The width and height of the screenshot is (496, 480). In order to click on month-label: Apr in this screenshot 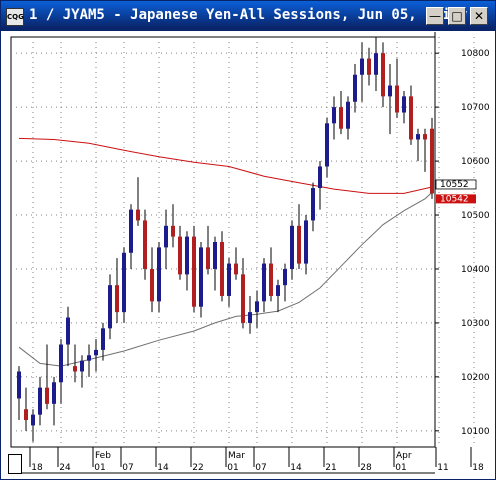, I will do `click(404, 456)`.